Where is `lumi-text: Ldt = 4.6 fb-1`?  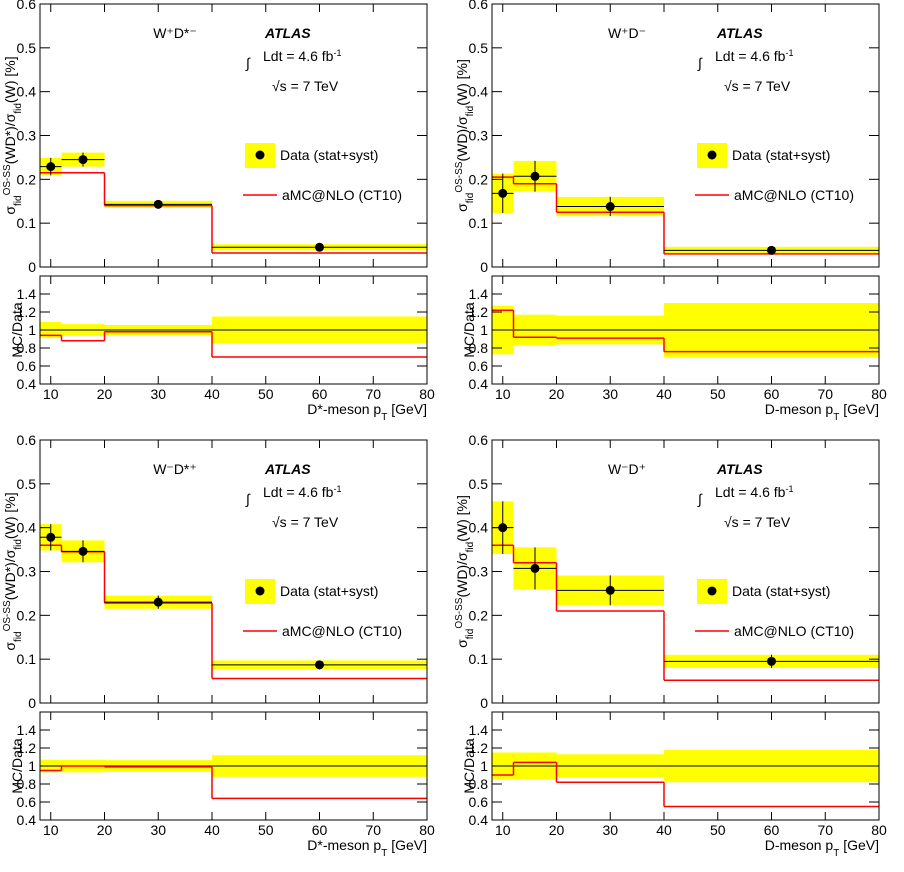 lumi-text: Ldt = 4.6 fb-1 is located at coordinates (302, 56).